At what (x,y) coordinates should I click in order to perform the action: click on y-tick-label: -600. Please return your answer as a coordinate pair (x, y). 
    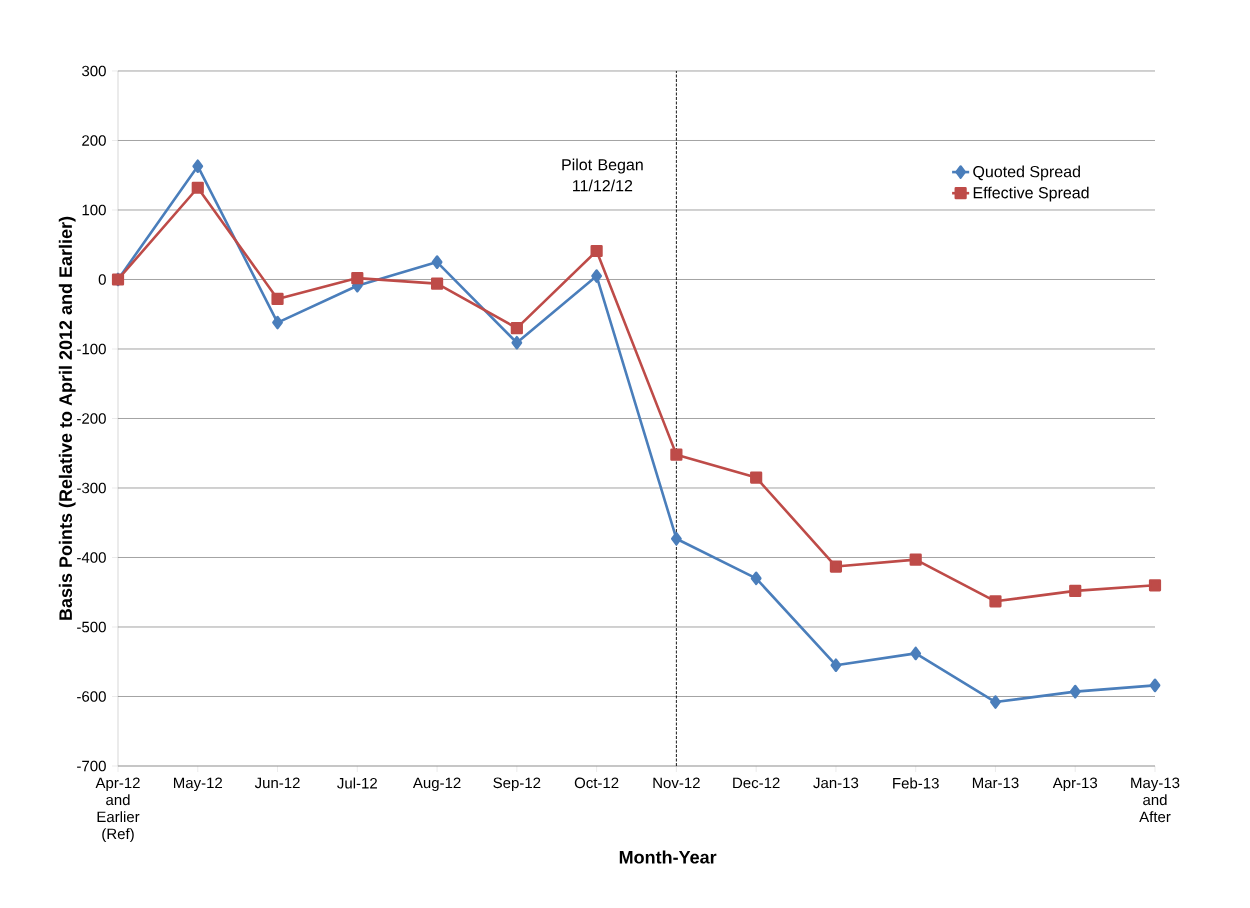
    Looking at the image, I should click on (91, 696).